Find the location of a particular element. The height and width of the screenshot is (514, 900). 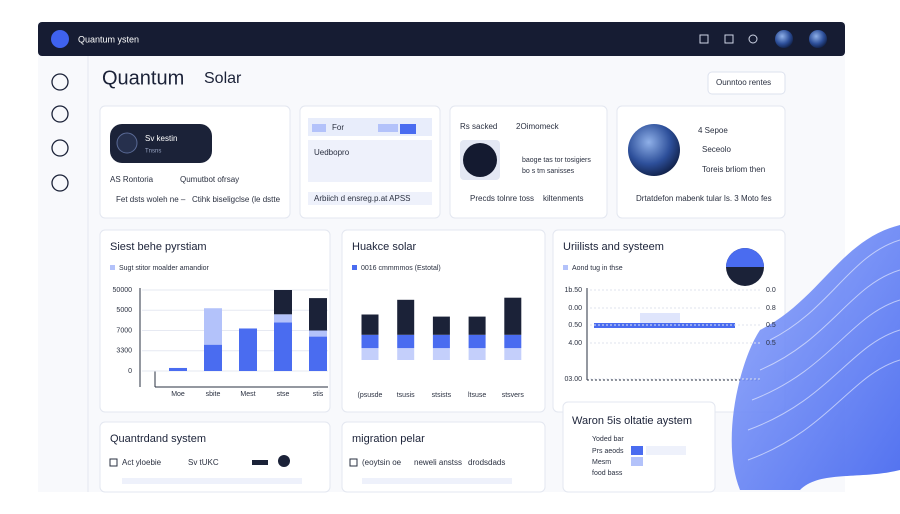

card-text: Fet dsts woleh ne – is located at coordinates (151, 199).